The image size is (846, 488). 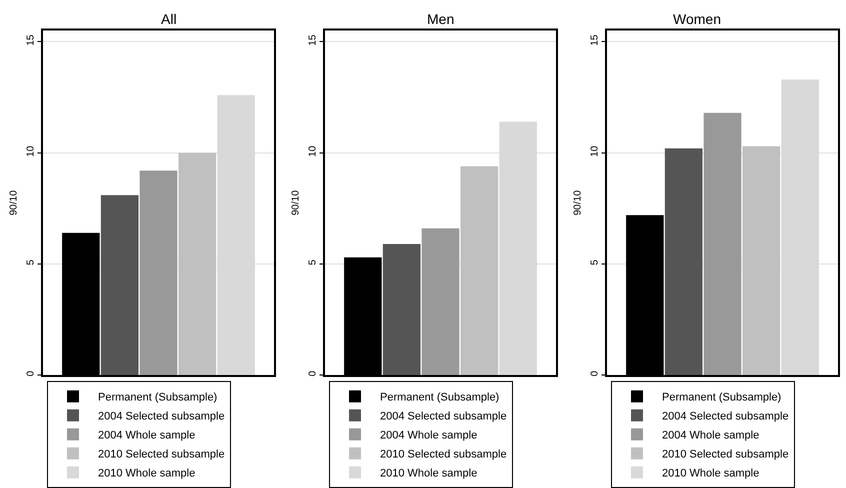 I want to click on chart-title: Men, so click(x=440, y=19).